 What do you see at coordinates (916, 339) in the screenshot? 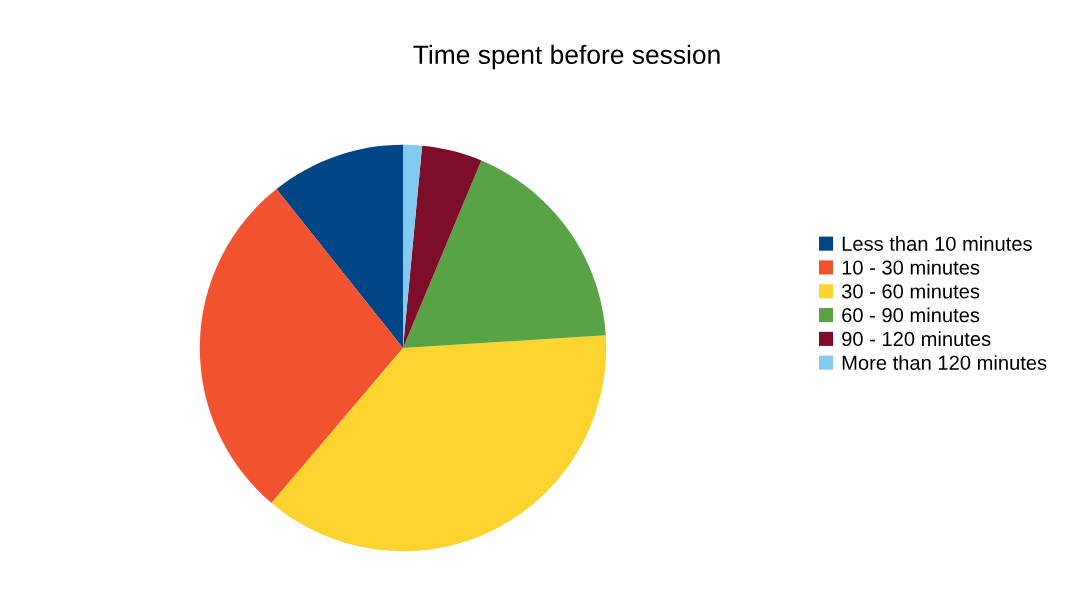
I see `legend-label: 90 - 120 minutes` at bounding box center [916, 339].